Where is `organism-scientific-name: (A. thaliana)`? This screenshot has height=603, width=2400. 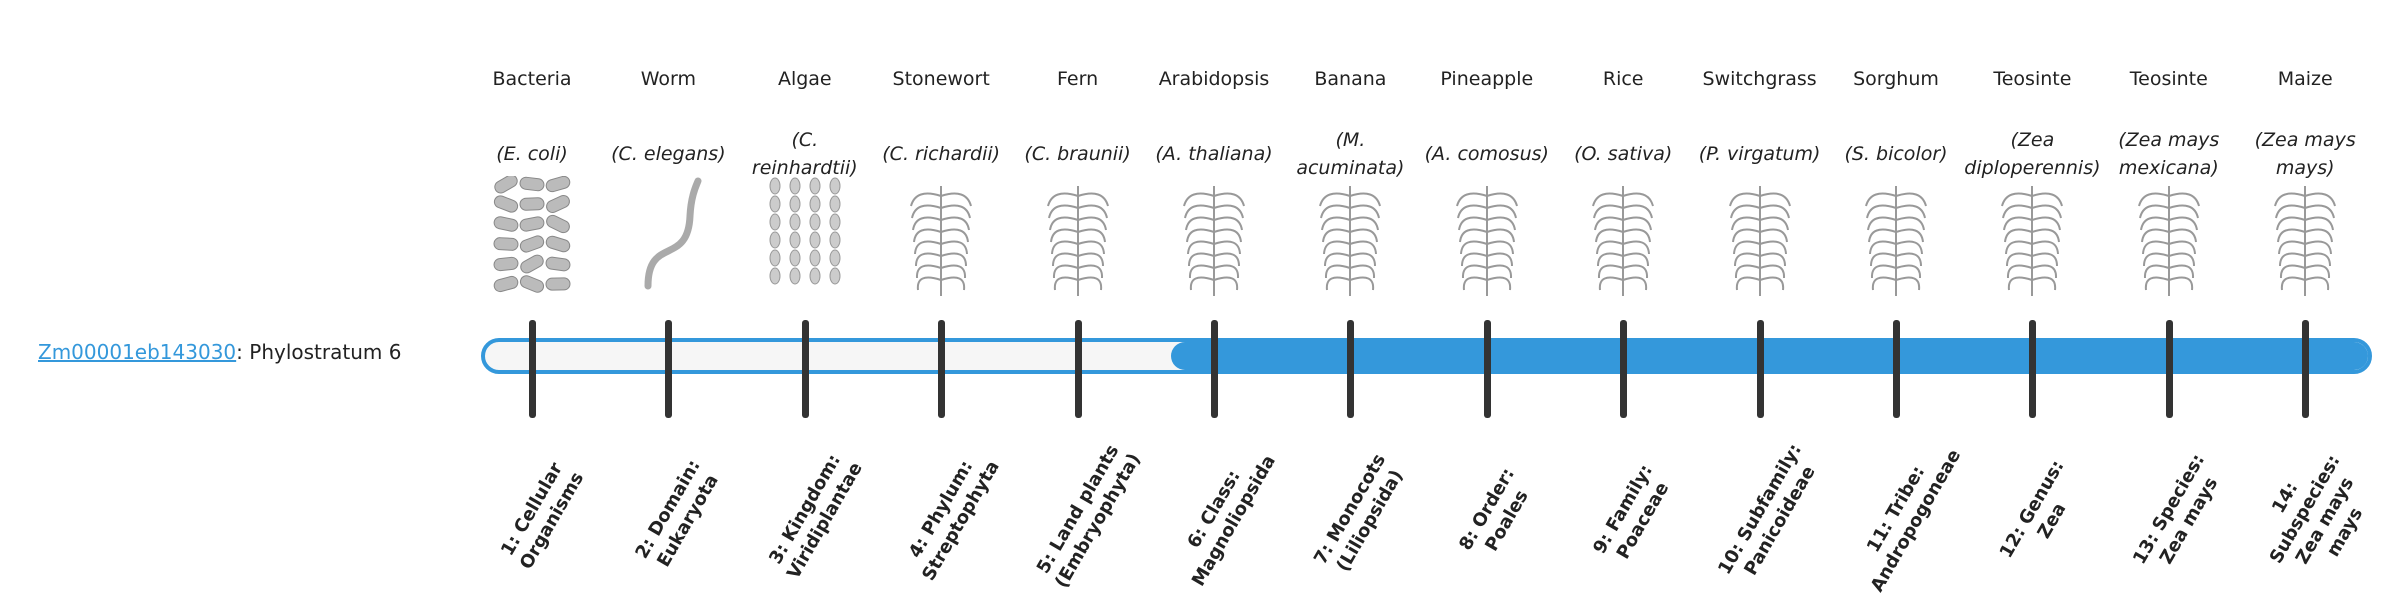
organism-scientific-name: (A. thaliana) is located at coordinates (1214, 154).